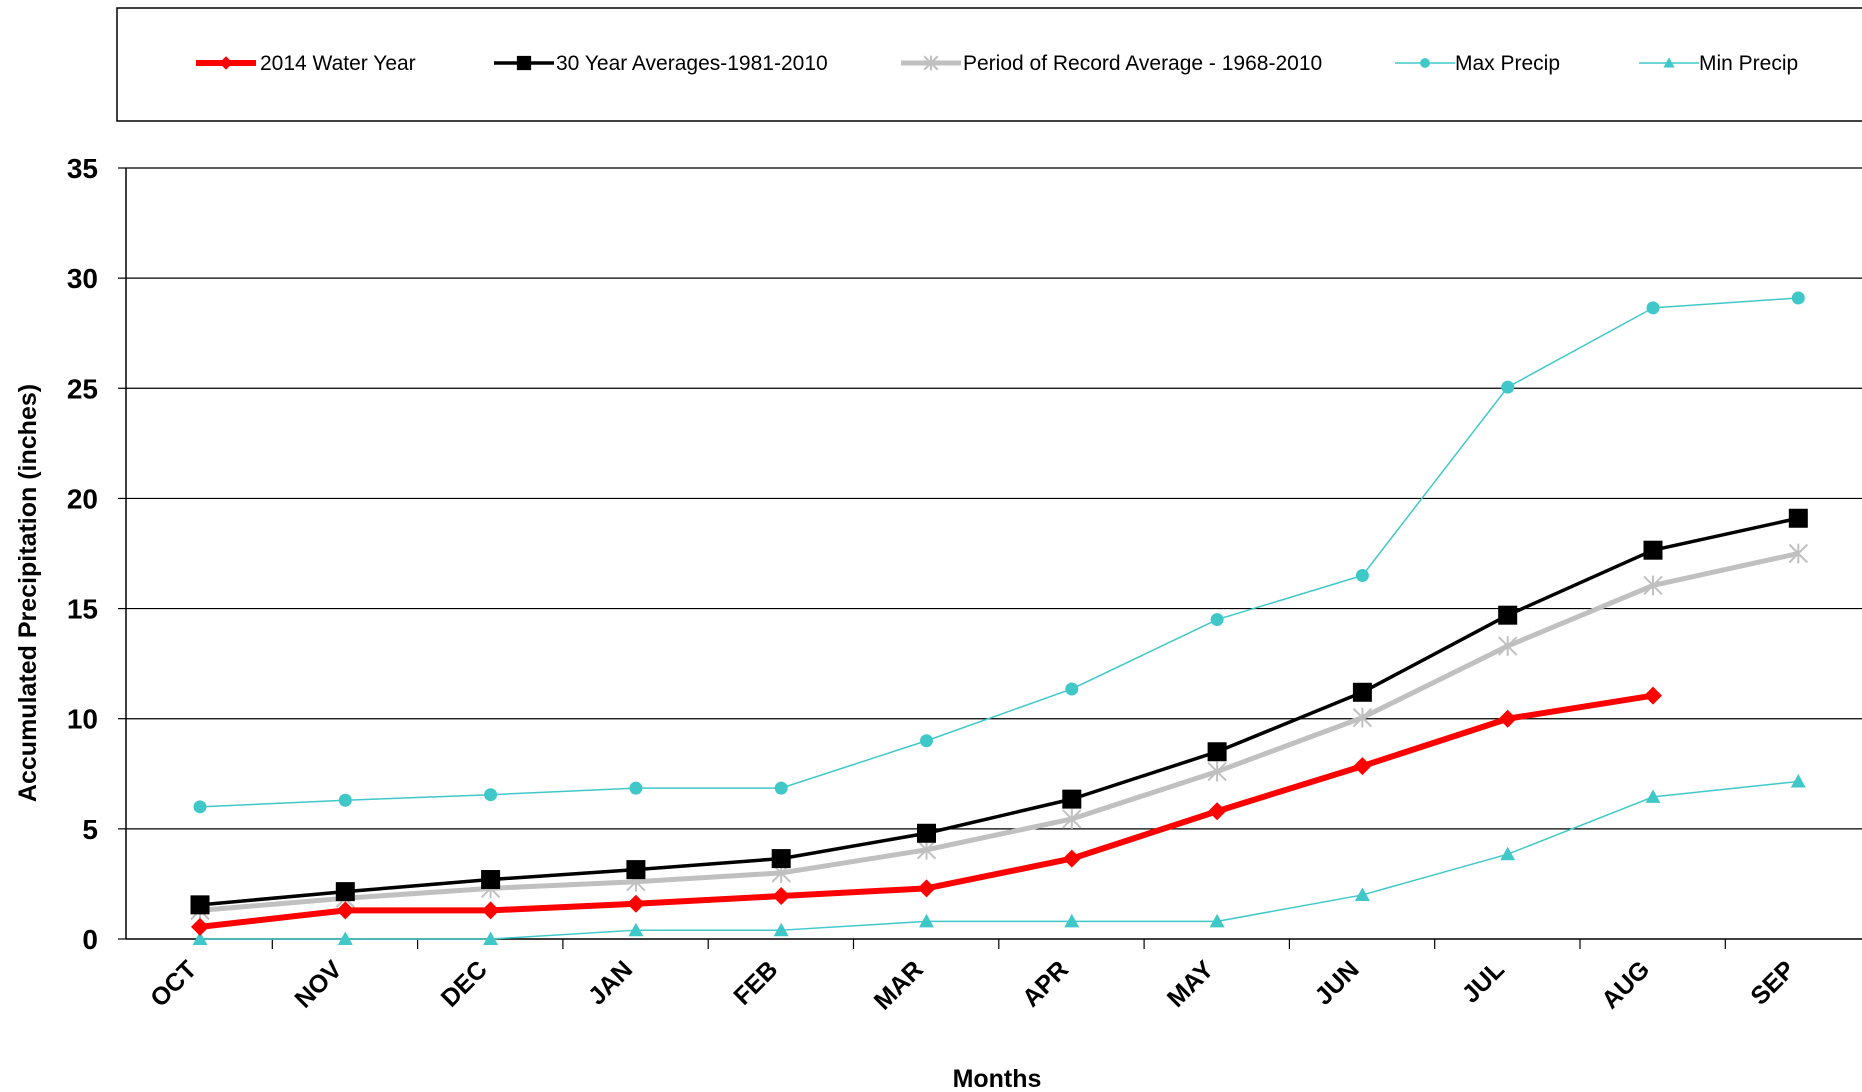  I want to click on legend-item: Period of Record Average - 1968-2010, so click(1111, 63).